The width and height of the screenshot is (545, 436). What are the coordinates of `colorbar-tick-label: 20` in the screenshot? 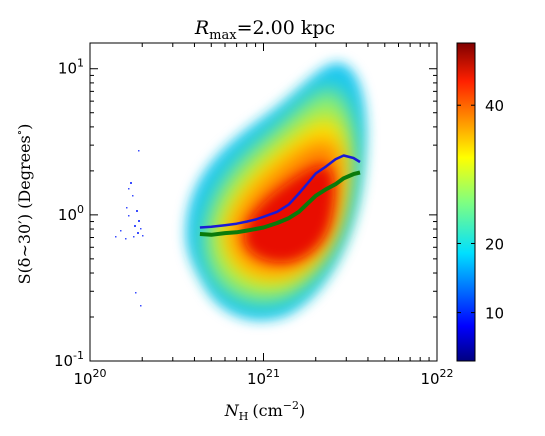 It's located at (494, 244).